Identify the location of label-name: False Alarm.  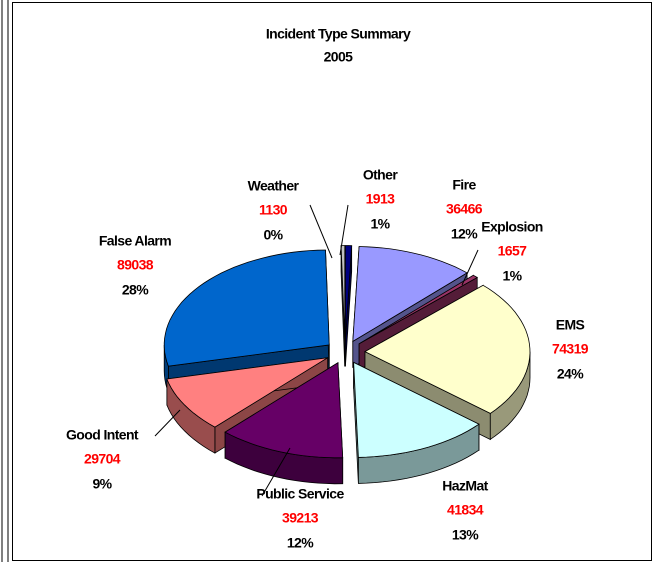
(135, 241).